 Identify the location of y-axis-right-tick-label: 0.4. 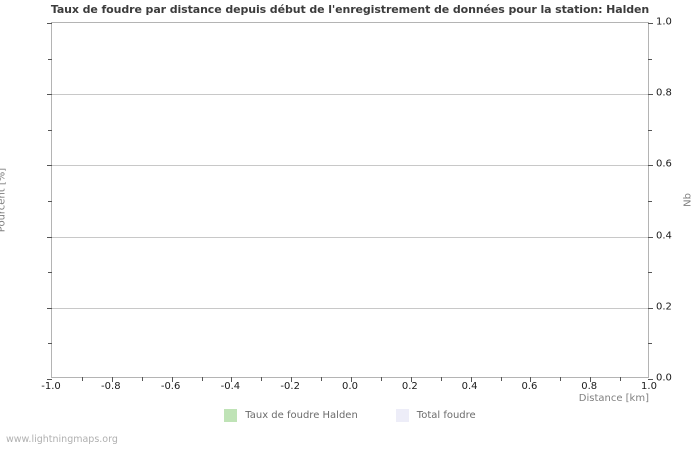
(664, 236).